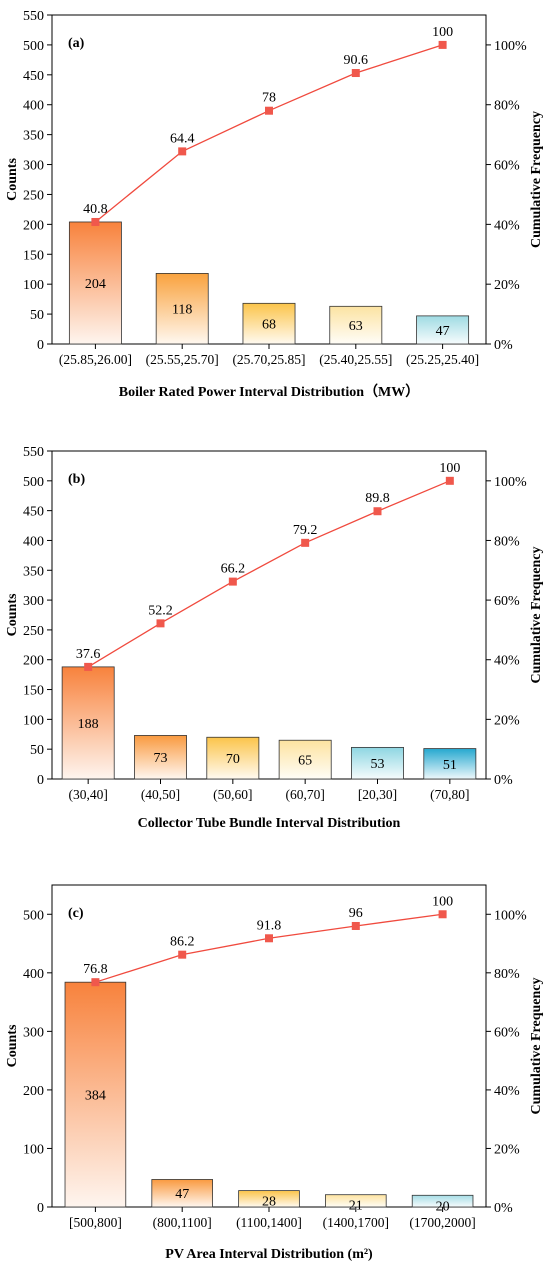  I want to click on cumulative-value-label: 90.6, so click(356, 60).